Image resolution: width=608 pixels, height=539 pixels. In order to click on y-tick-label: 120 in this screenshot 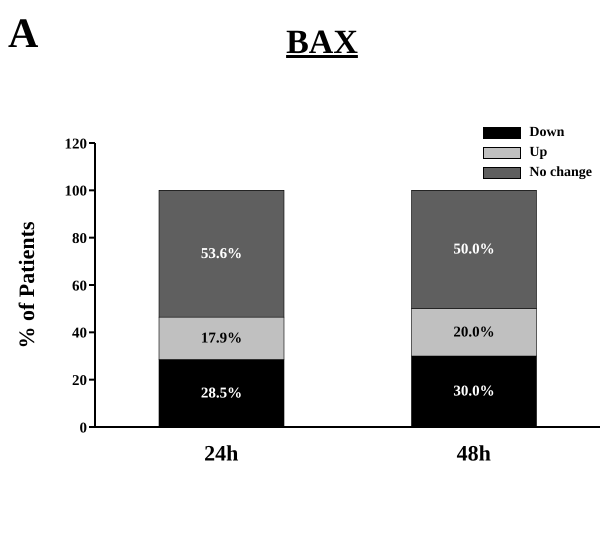, I will do `click(75, 144)`.